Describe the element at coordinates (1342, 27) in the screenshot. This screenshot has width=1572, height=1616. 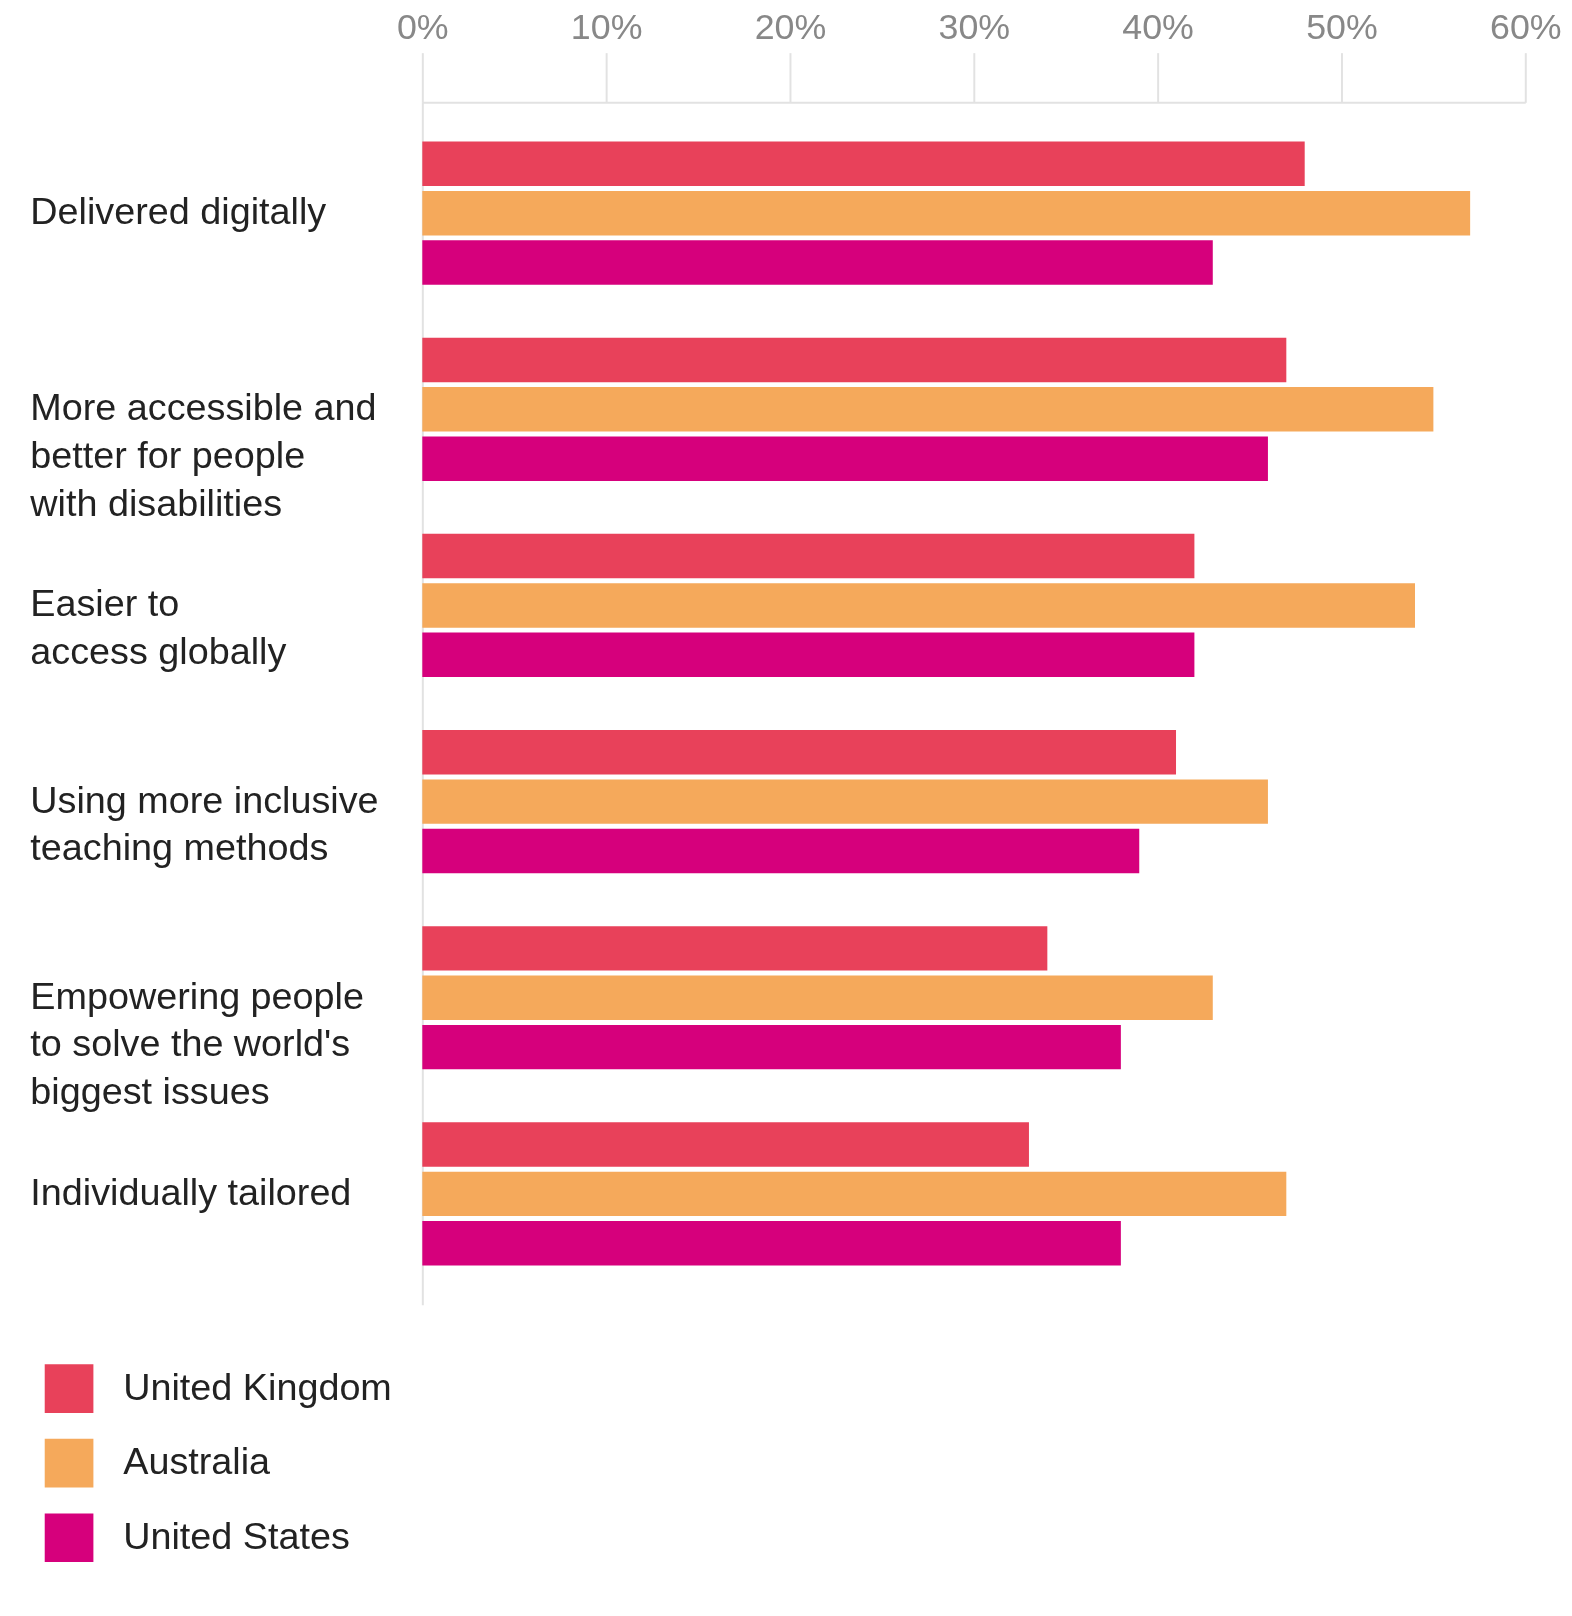
I see `x-tick-label: 50%` at that location.